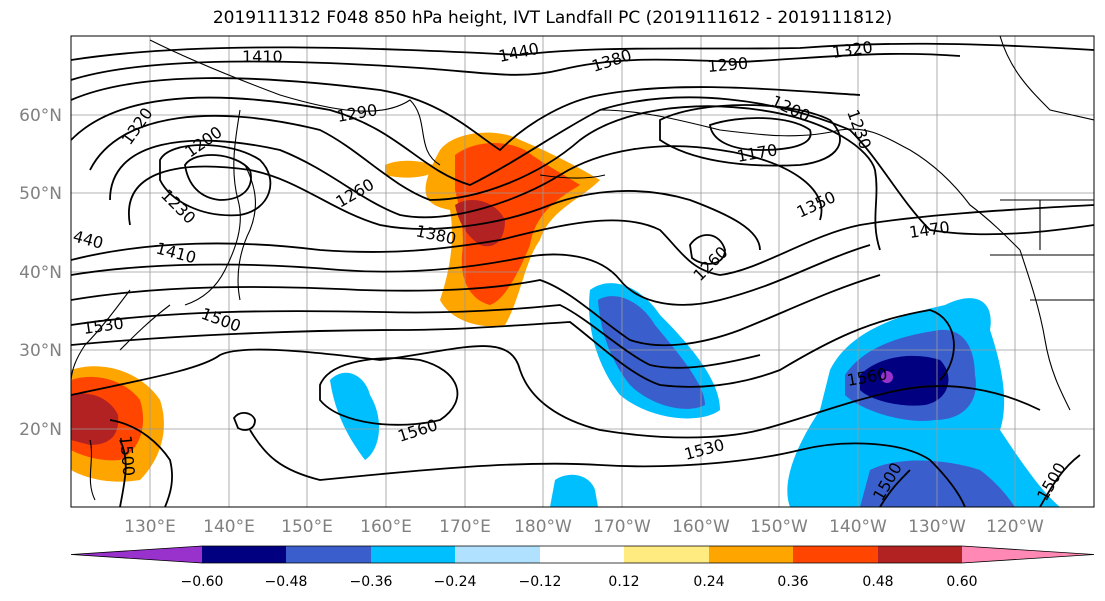 The height and width of the screenshot is (601, 1105). What do you see at coordinates (877, 582) in the screenshot?
I see `colorbar-tick: 0.48` at bounding box center [877, 582].